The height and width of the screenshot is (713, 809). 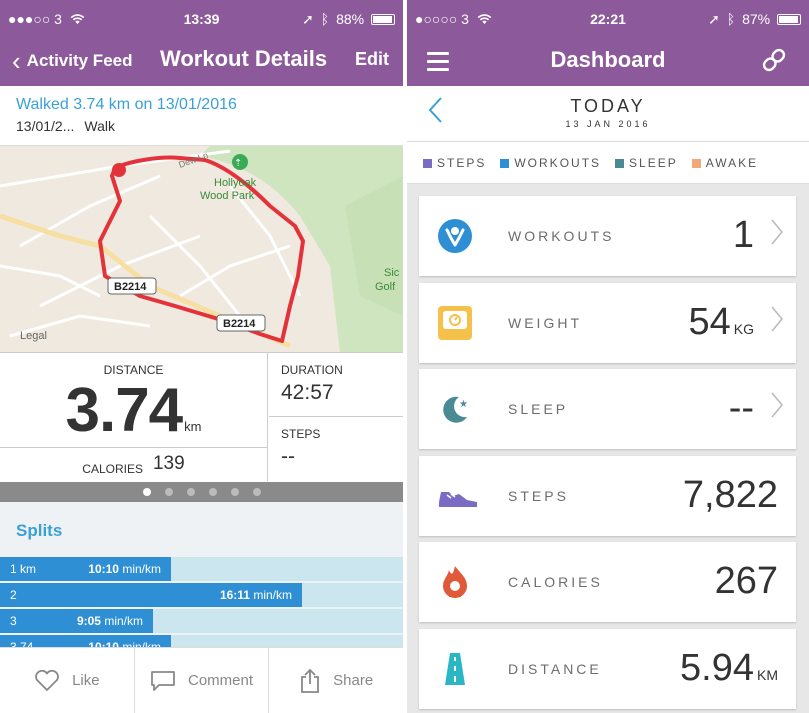 I want to click on calories-value: 139, so click(x=168, y=463).